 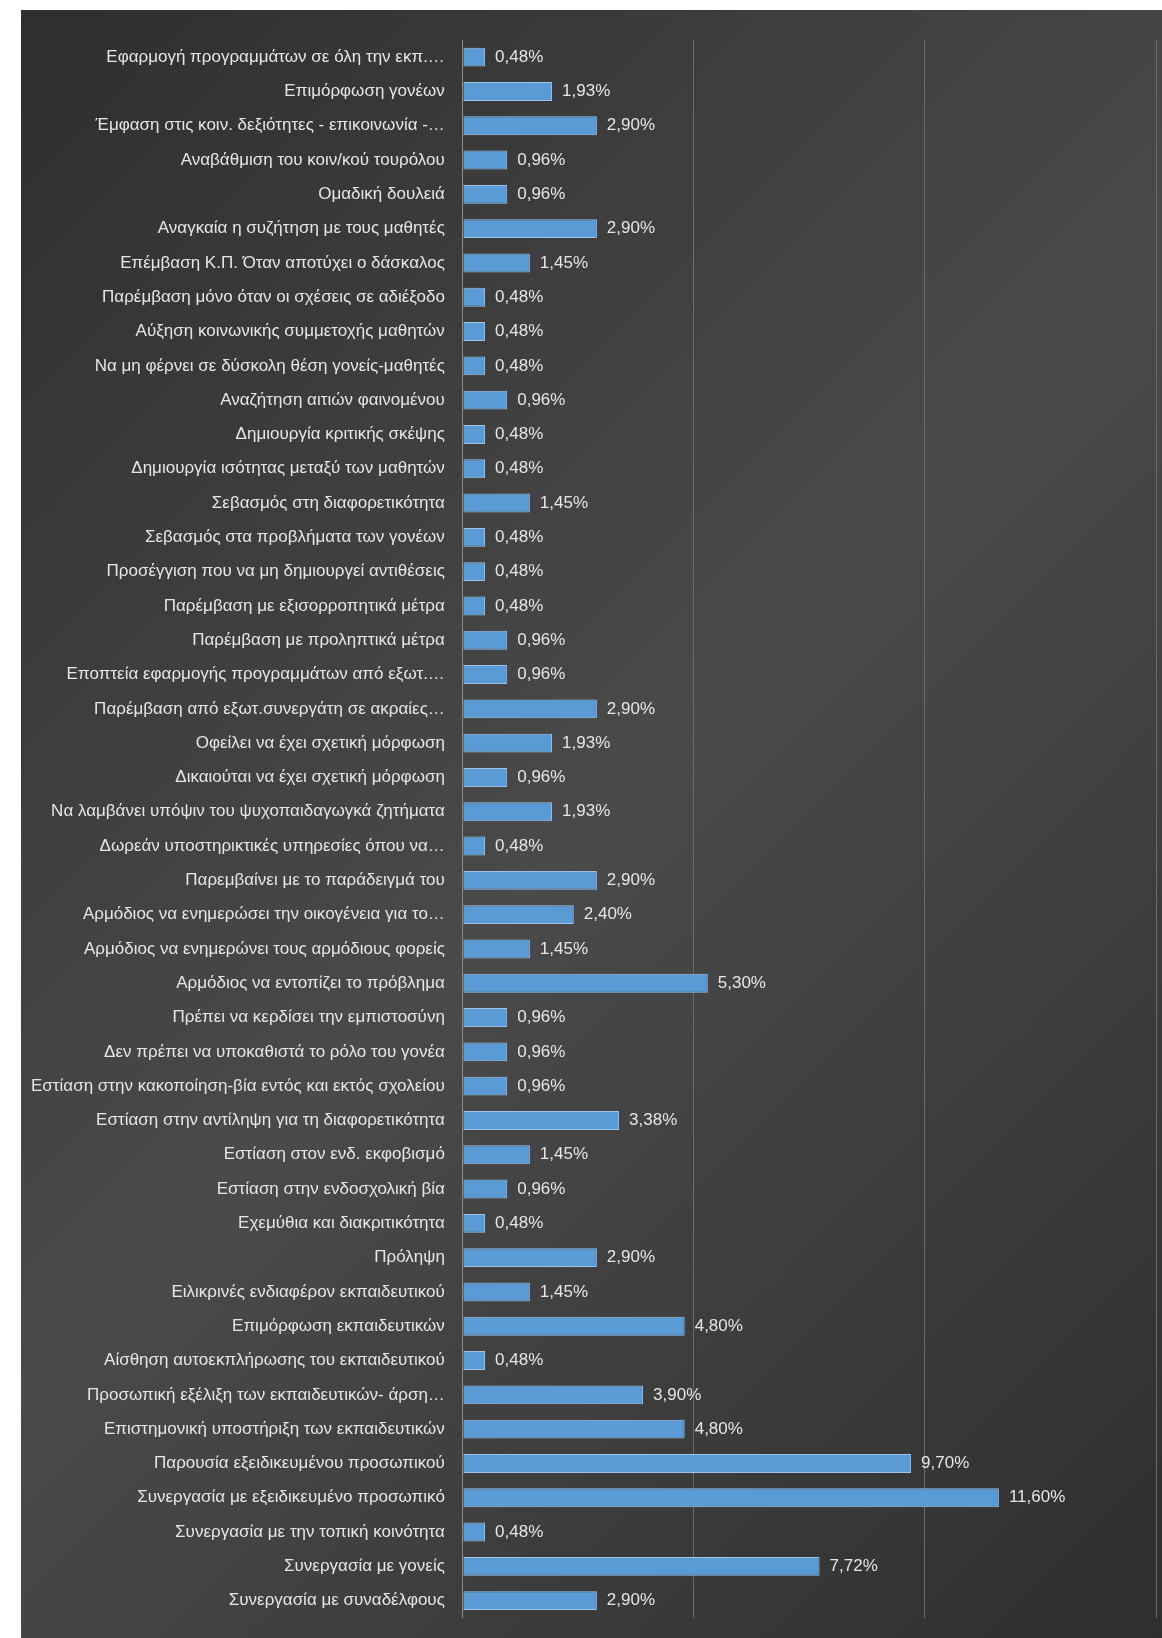 I want to click on y-tick-label: Δημιουργία κριτικής σκέψης, so click(x=340, y=434).